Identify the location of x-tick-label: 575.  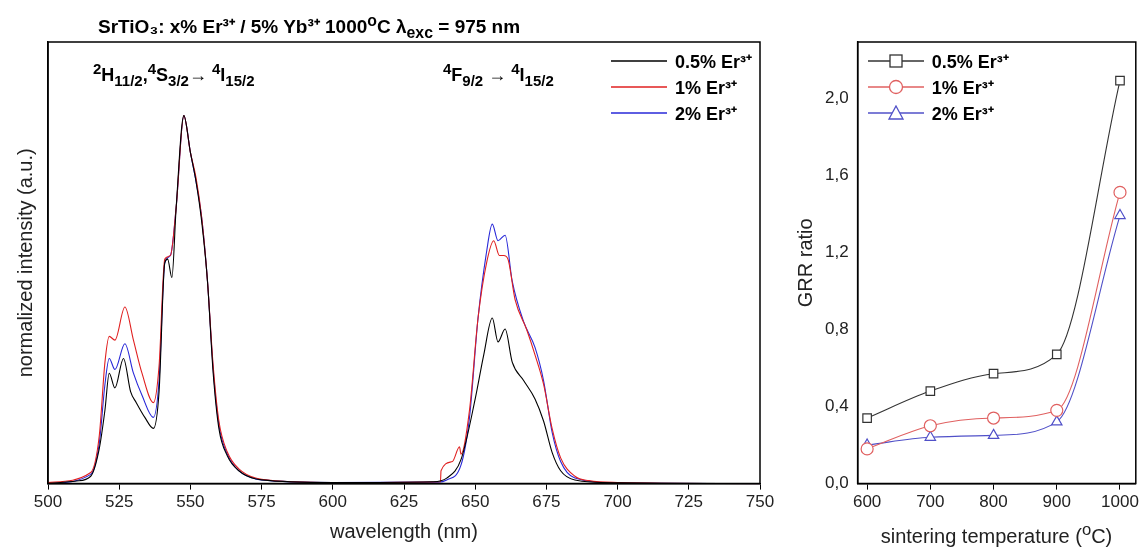
(261, 502).